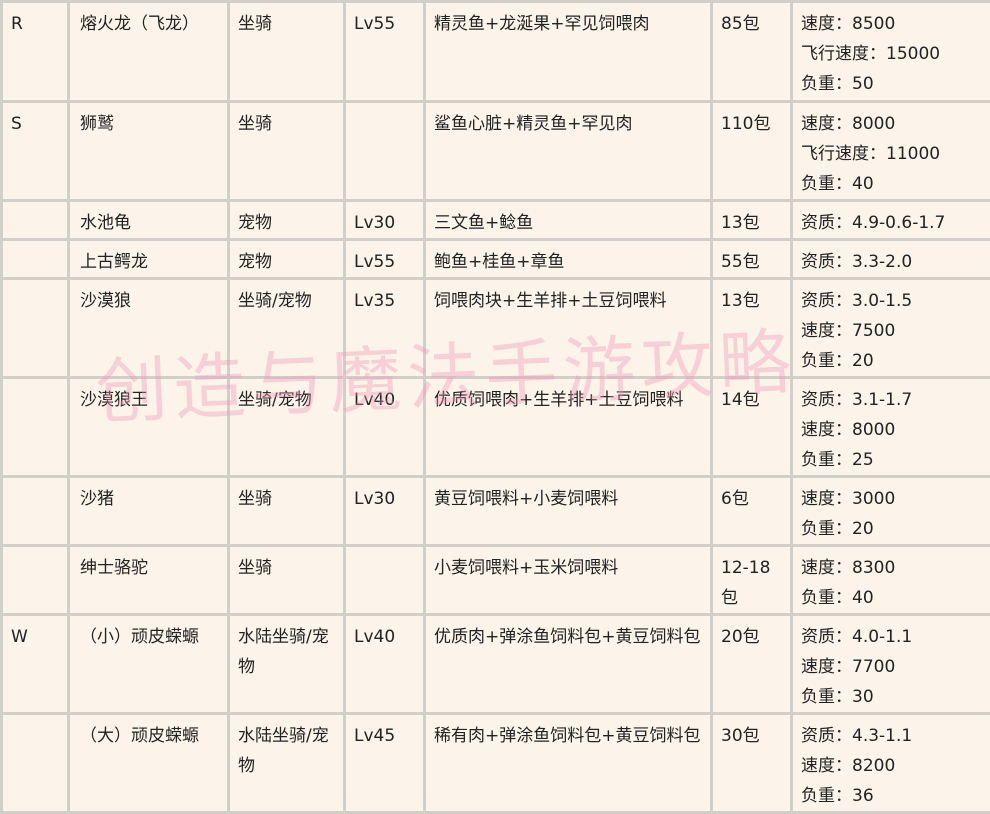 This screenshot has width=990, height=814. Describe the element at coordinates (568, 580) in the screenshot. I see `food-cell: 小麦饲喂料+玉米饲喂料` at that location.